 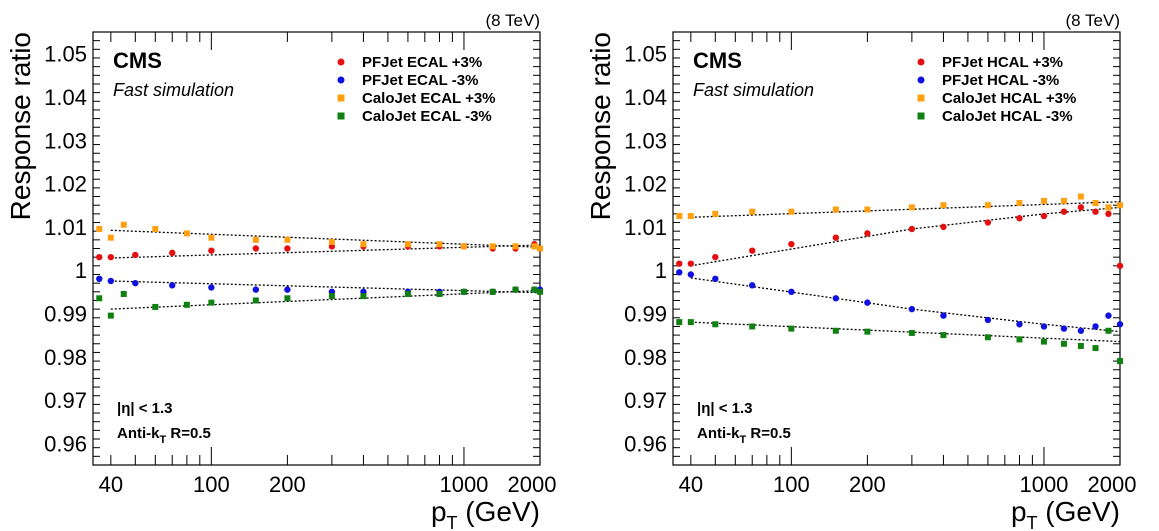 What do you see at coordinates (65, 184) in the screenshot?
I see `y-tick-label: 1.02` at bounding box center [65, 184].